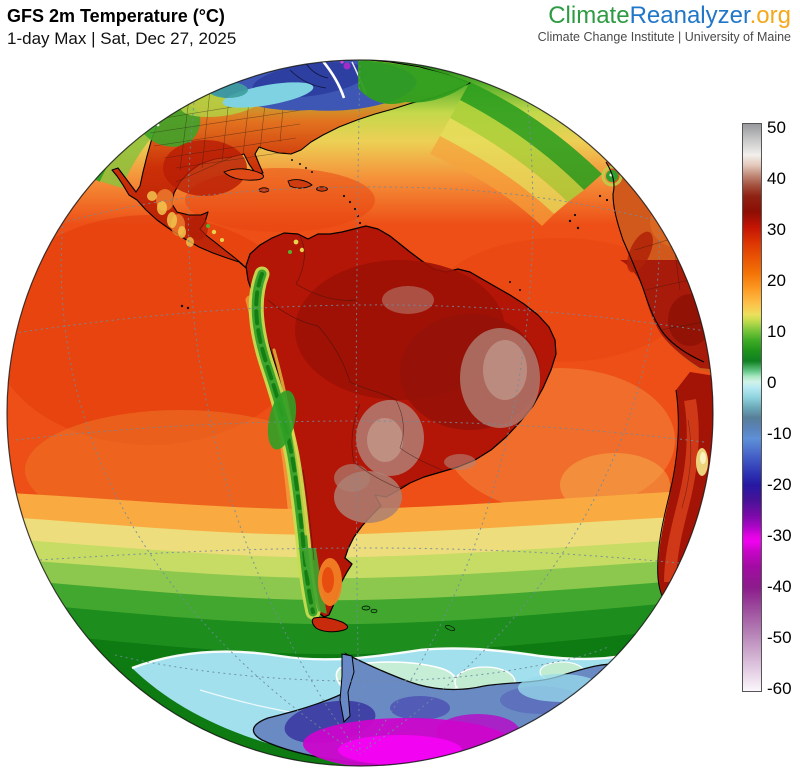  What do you see at coordinates (776, 127) in the screenshot?
I see `colorbar-tick-label: 50` at bounding box center [776, 127].